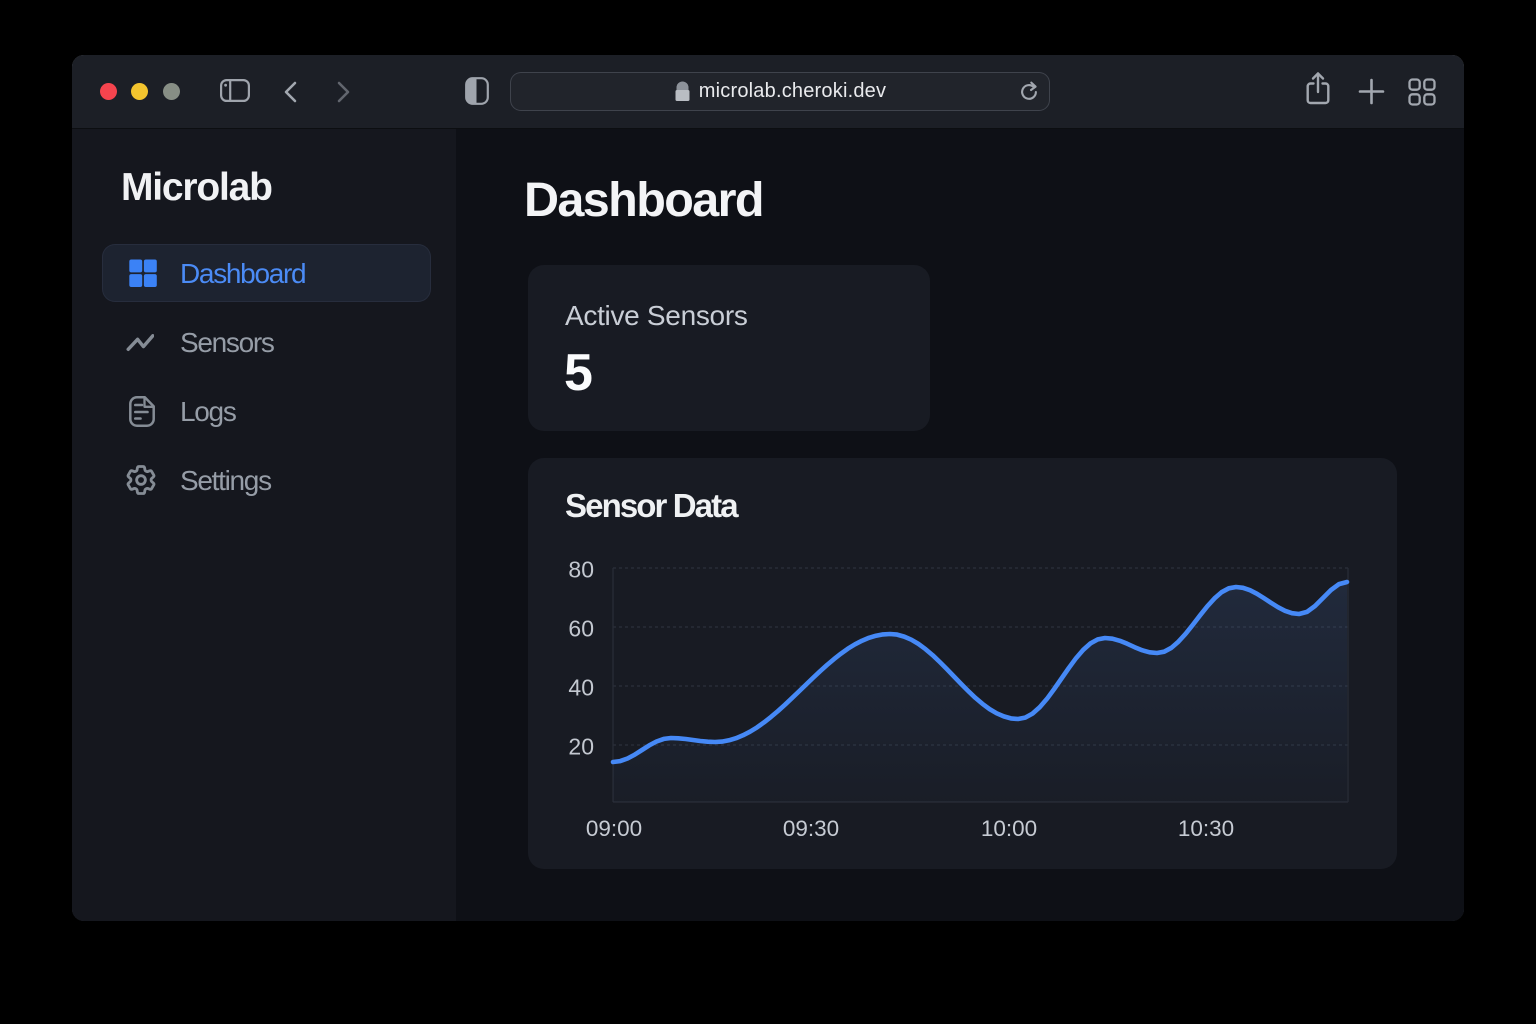 Image resolution: width=1536 pixels, height=1024 pixels. Describe the element at coordinates (1009, 828) in the screenshot. I see `svg-text: 10:00` at that location.